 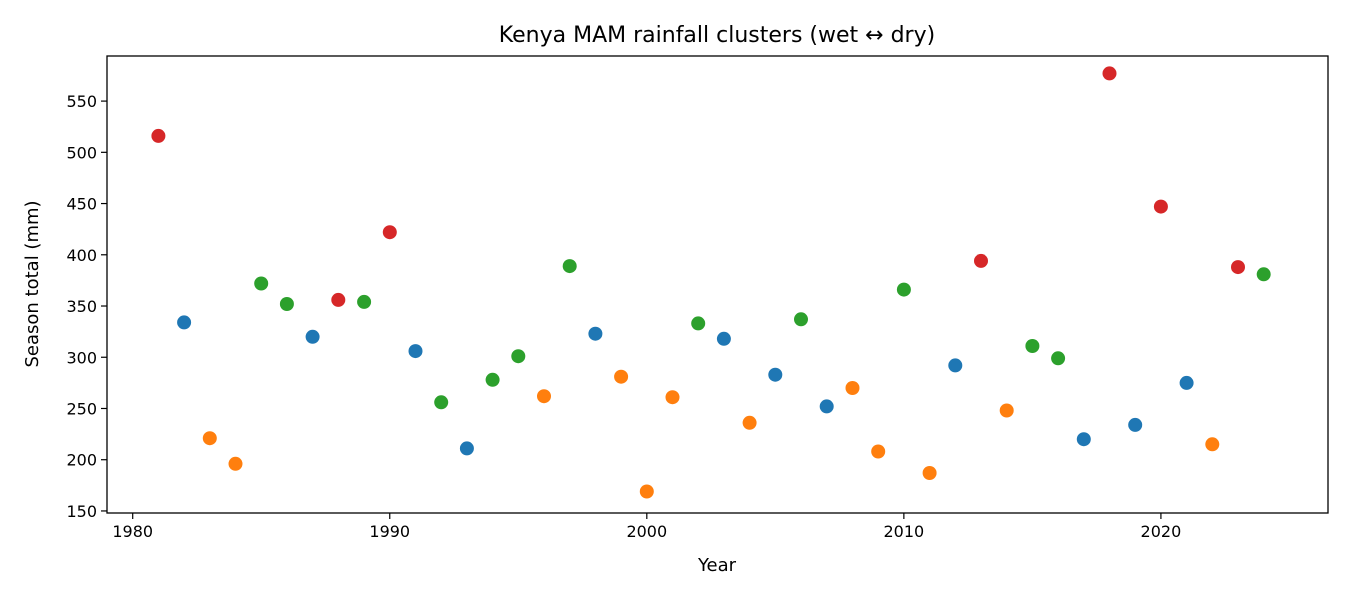 What do you see at coordinates (775, 374) in the screenshot?
I see `data-point-2005` at bounding box center [775, 374].